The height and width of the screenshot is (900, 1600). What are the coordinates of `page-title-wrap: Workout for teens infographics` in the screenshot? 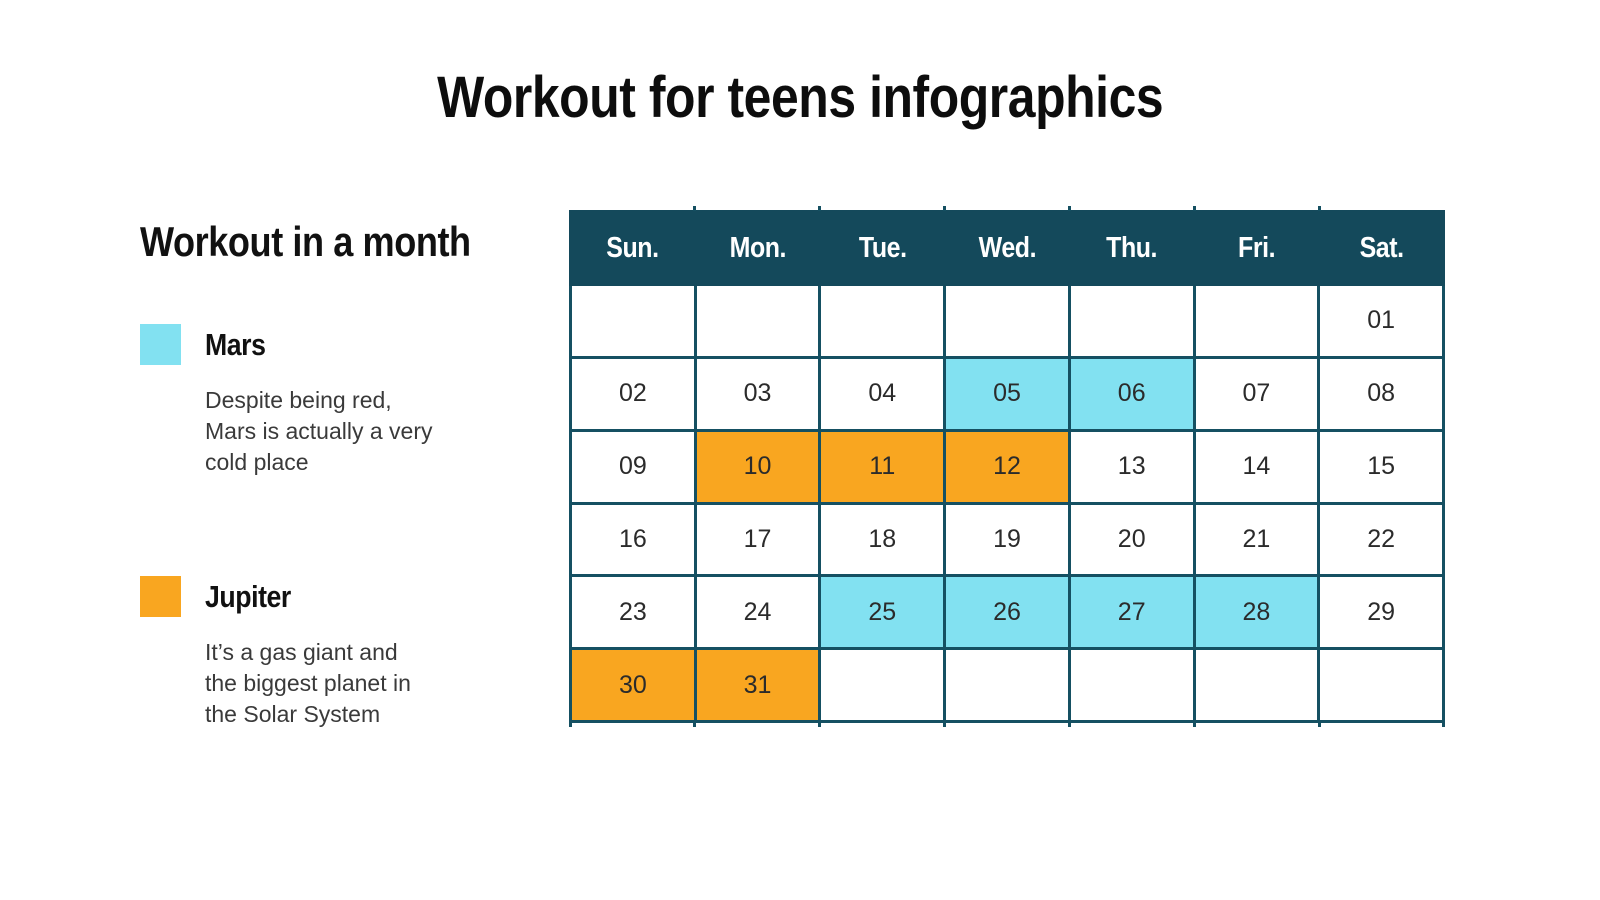 It's located at (800, 97).